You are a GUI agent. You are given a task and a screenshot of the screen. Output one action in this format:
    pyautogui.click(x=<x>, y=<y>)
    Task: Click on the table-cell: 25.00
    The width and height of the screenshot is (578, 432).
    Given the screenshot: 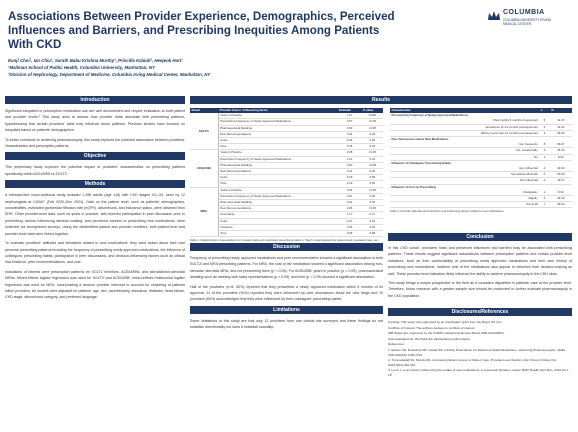 What is the action you would take?
    pyautogui.click(x=560, y=134)
    